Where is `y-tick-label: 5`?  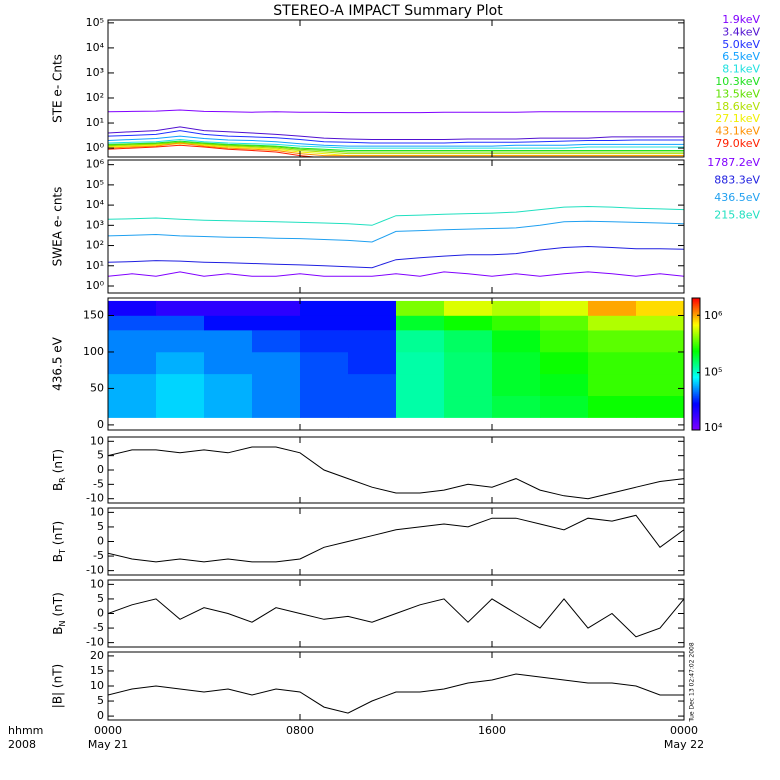
y-tick-label: 5 is located at coordinates (100, 700).